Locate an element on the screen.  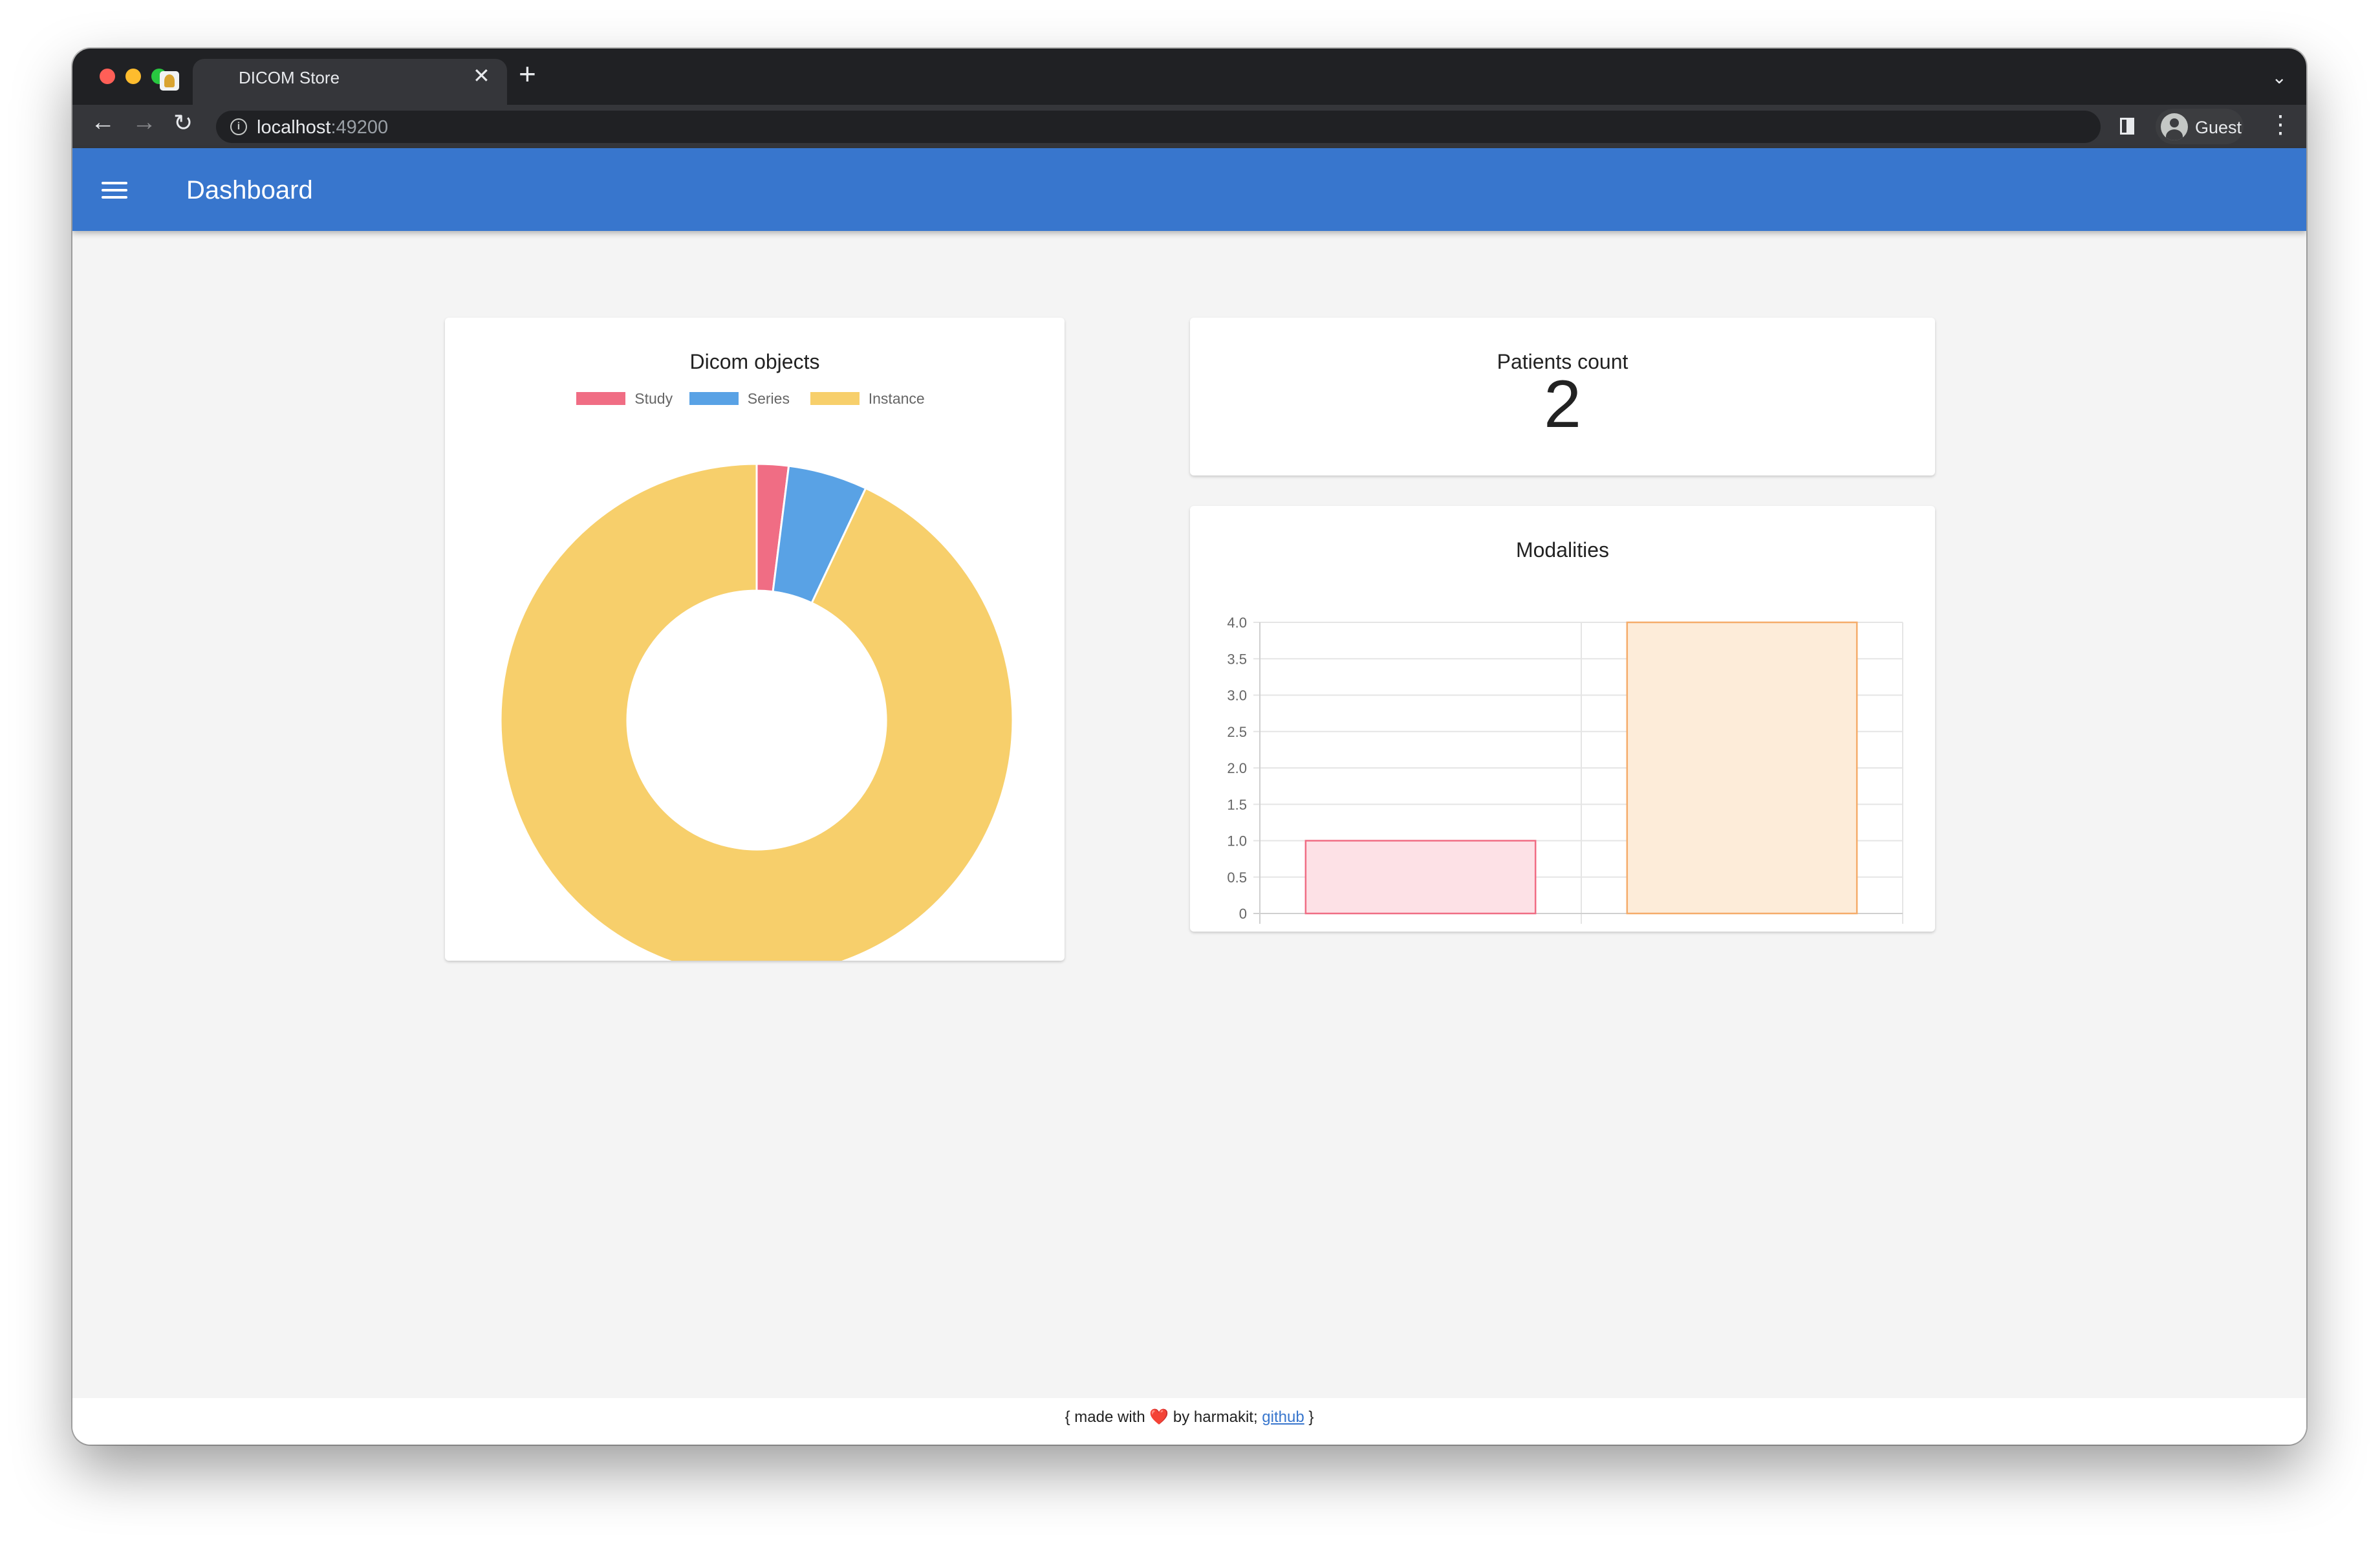
y-tick-label: 3.0 is located at coordinates (1237, 696).